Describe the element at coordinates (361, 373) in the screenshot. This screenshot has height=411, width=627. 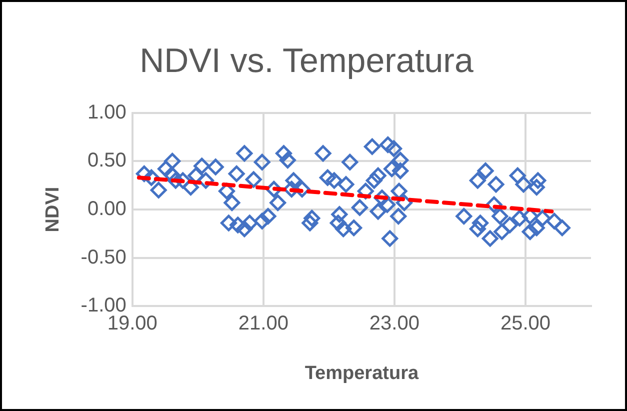
I see `x-axis-title: Temperatura` at that location.